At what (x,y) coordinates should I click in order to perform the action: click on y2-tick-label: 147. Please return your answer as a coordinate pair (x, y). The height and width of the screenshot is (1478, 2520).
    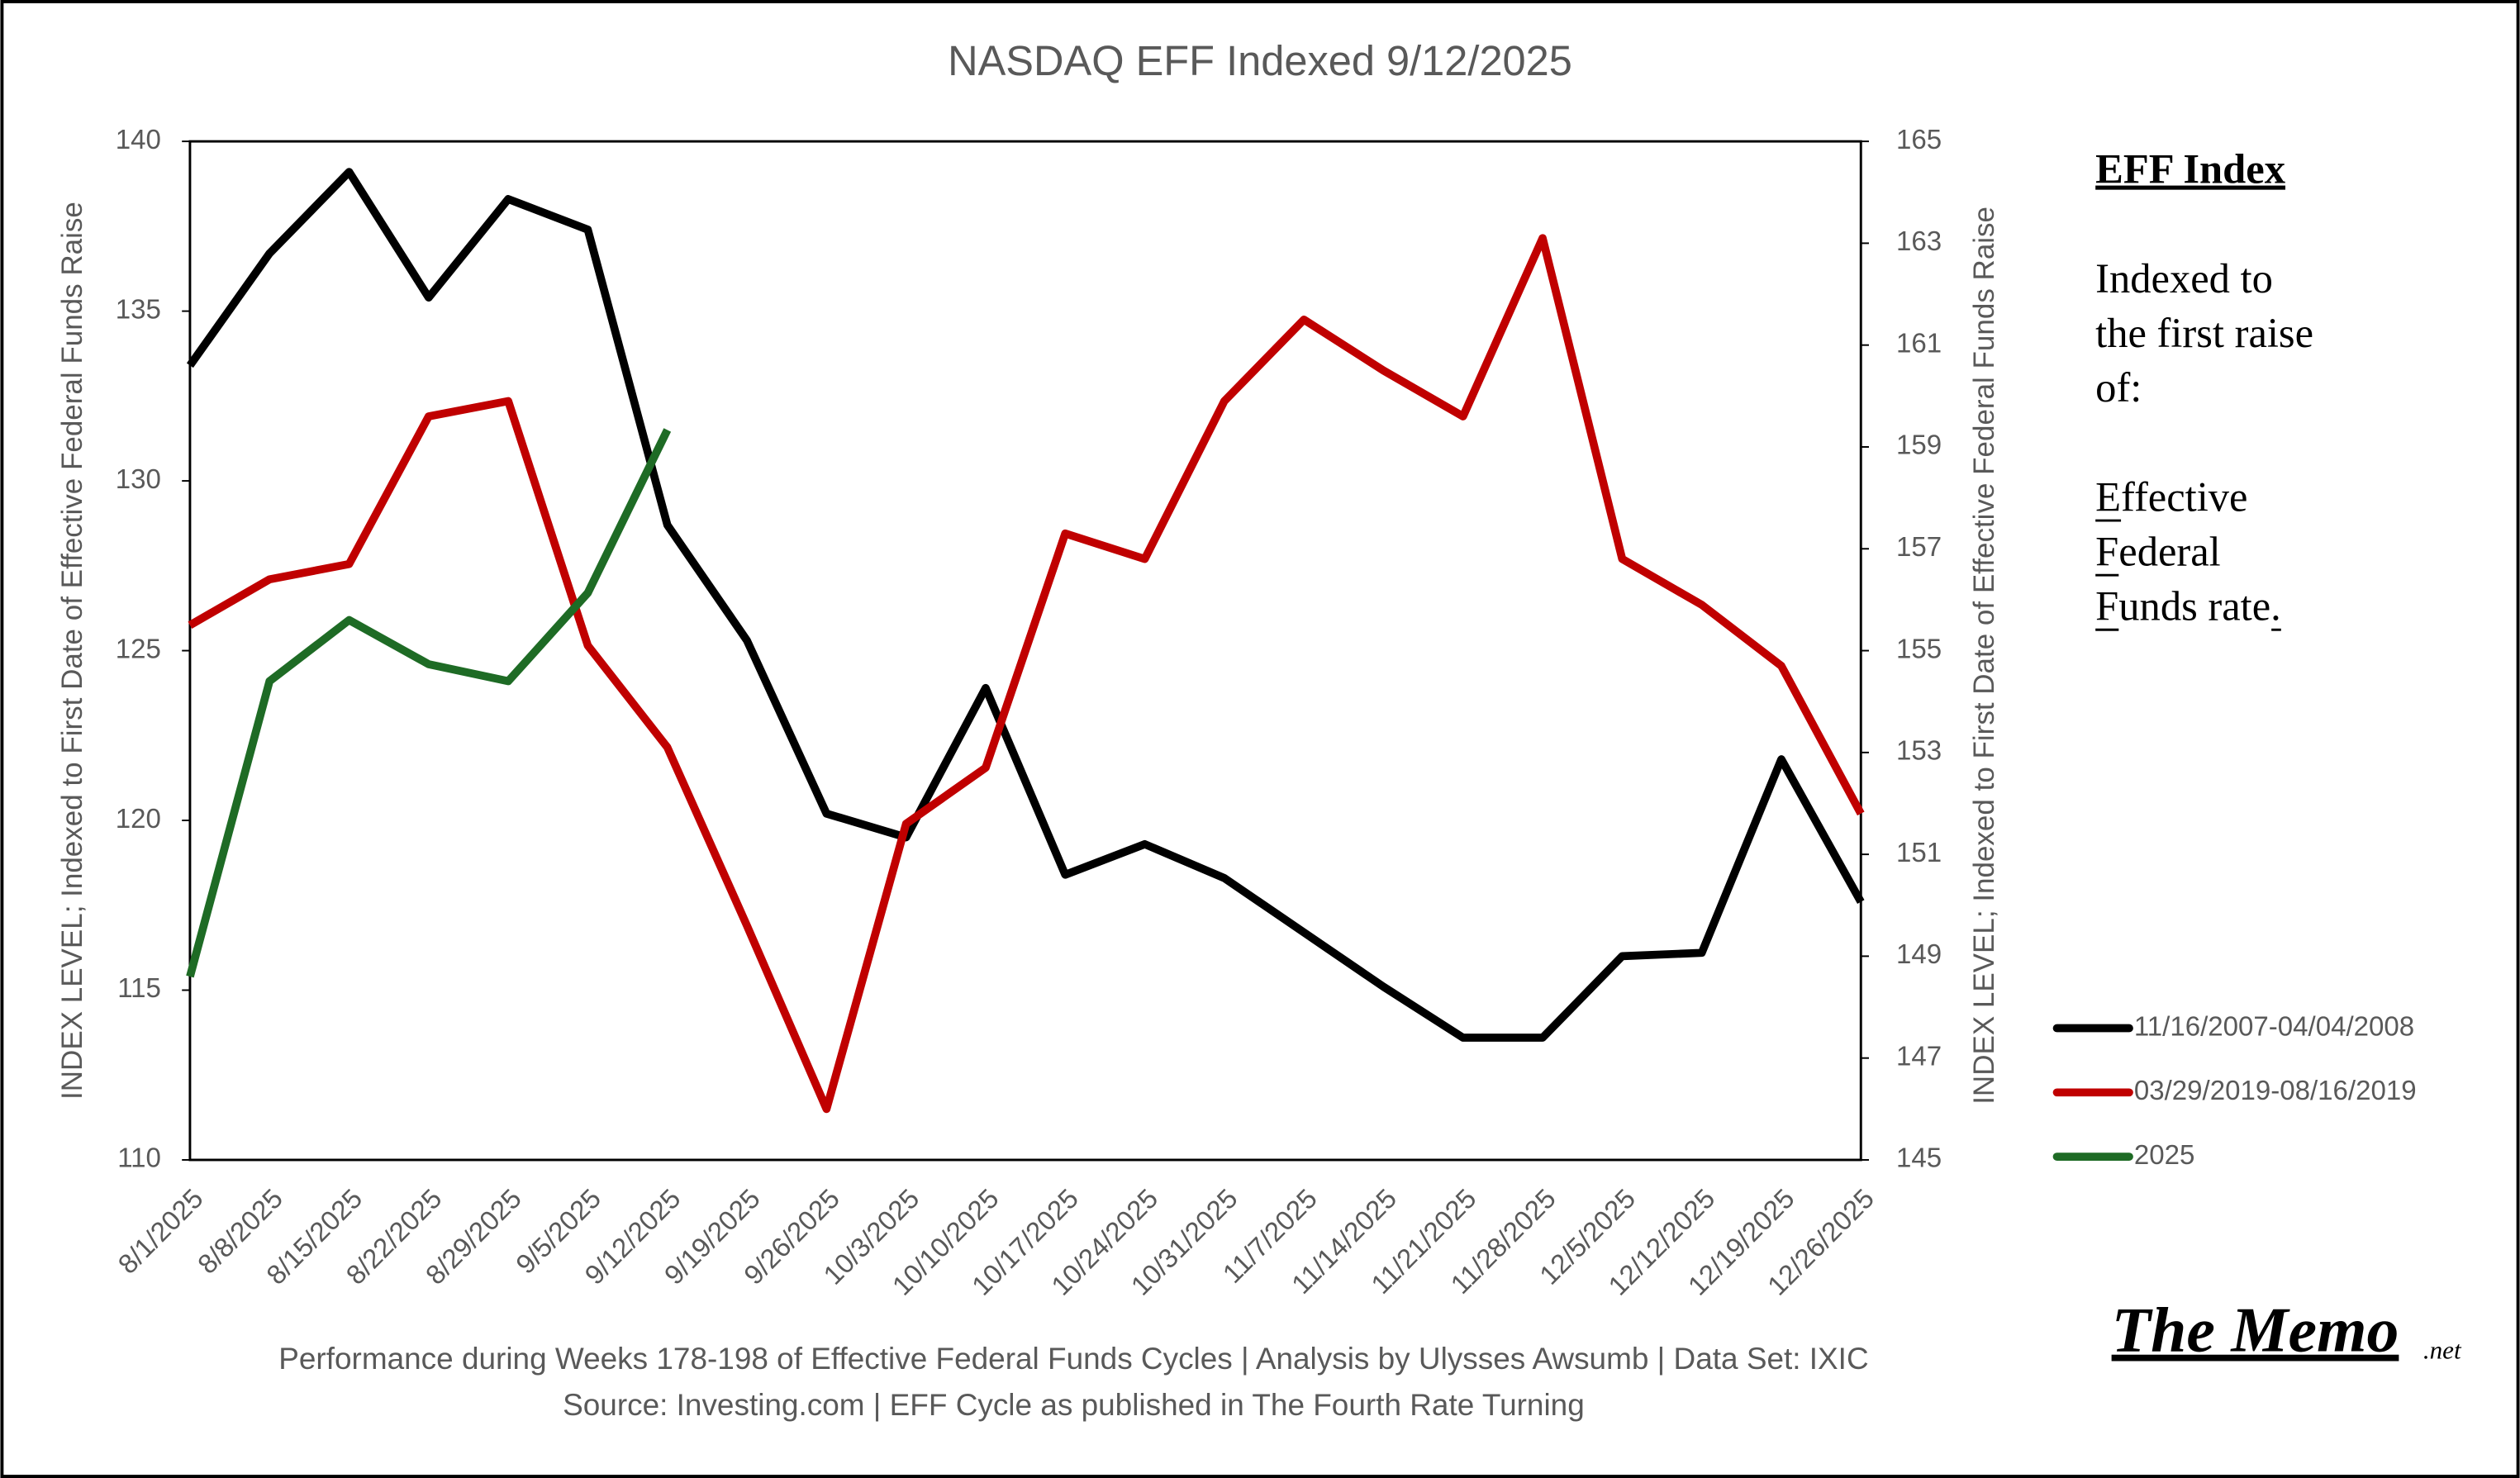
    Looking at the image, I should click on (1919, 1056).